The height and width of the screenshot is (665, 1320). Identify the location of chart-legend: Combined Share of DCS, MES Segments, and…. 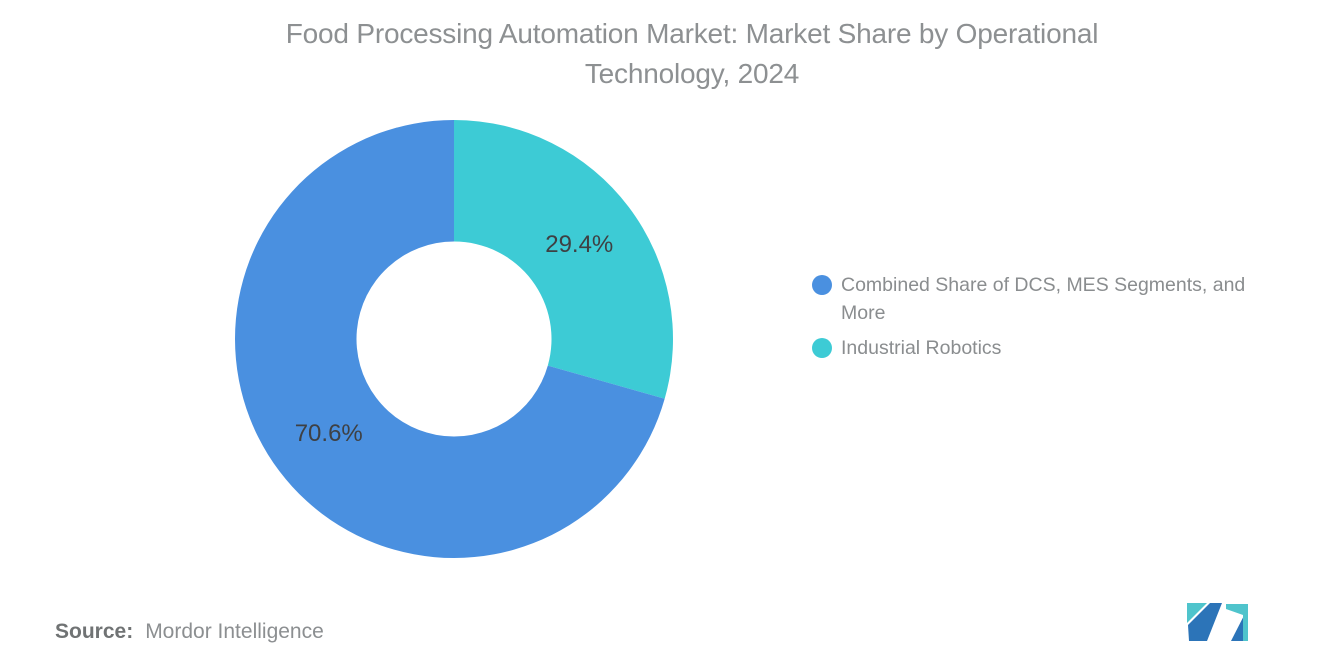
(1028, 320).